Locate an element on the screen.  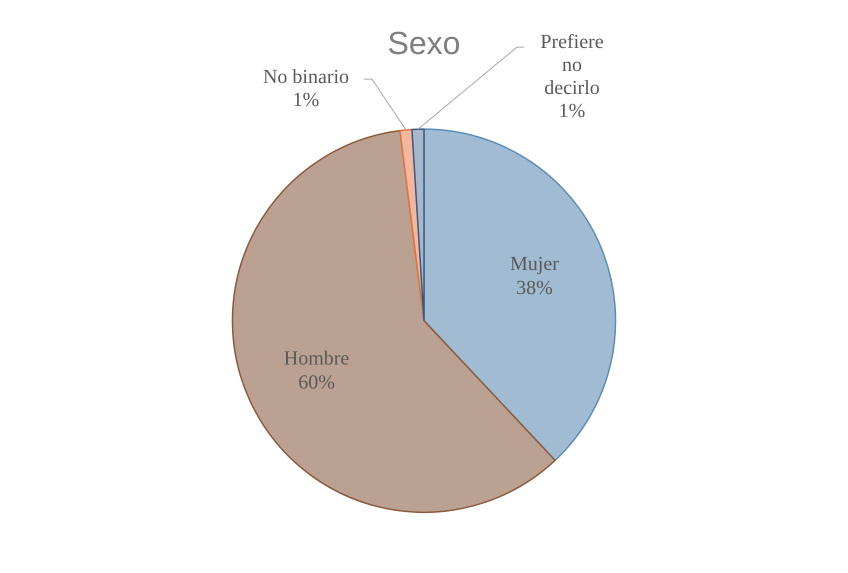
chart-title: Sexo is located at coordinates (424, 43).